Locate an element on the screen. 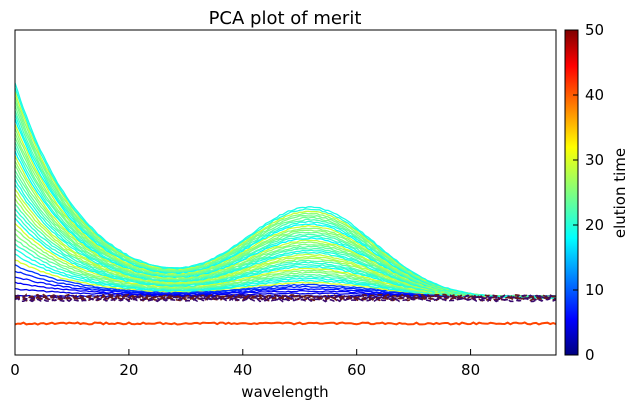 This screenshot has height=415, width=637. colorbar is located at coordinates (571, 192).